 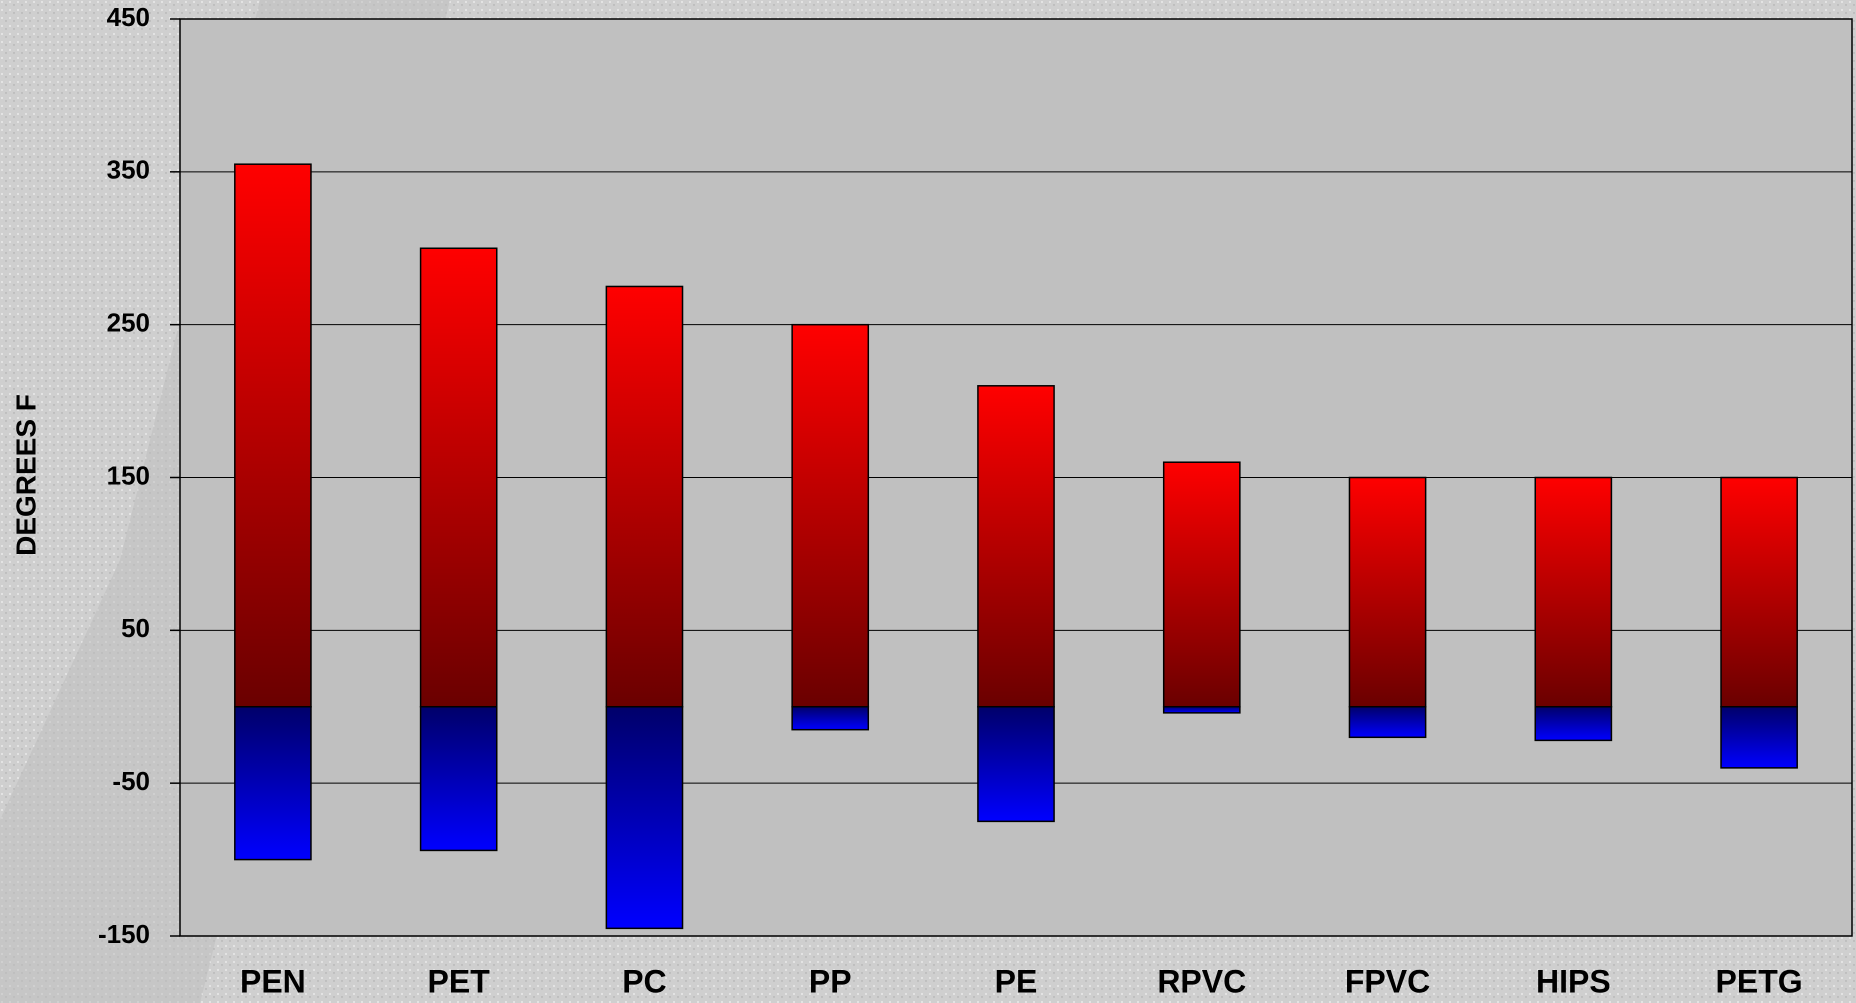 I want to click on x-tick-label: PP, so click(x=830, y=981).